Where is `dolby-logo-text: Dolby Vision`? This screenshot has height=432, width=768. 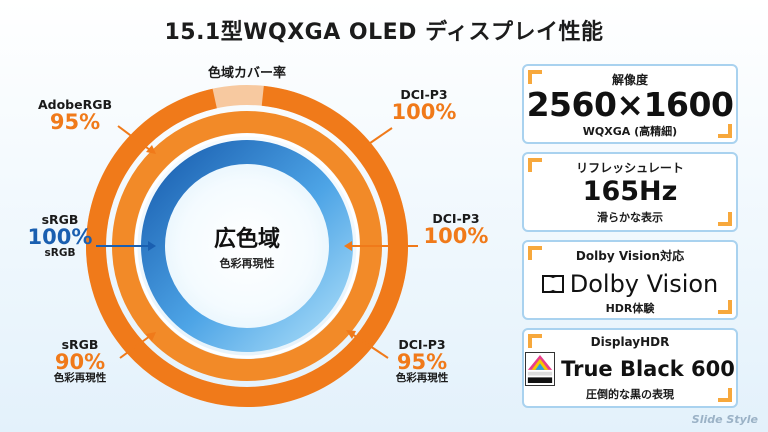 dolby-logo-text: Dolby Vision is located at coordinates (644, 284).